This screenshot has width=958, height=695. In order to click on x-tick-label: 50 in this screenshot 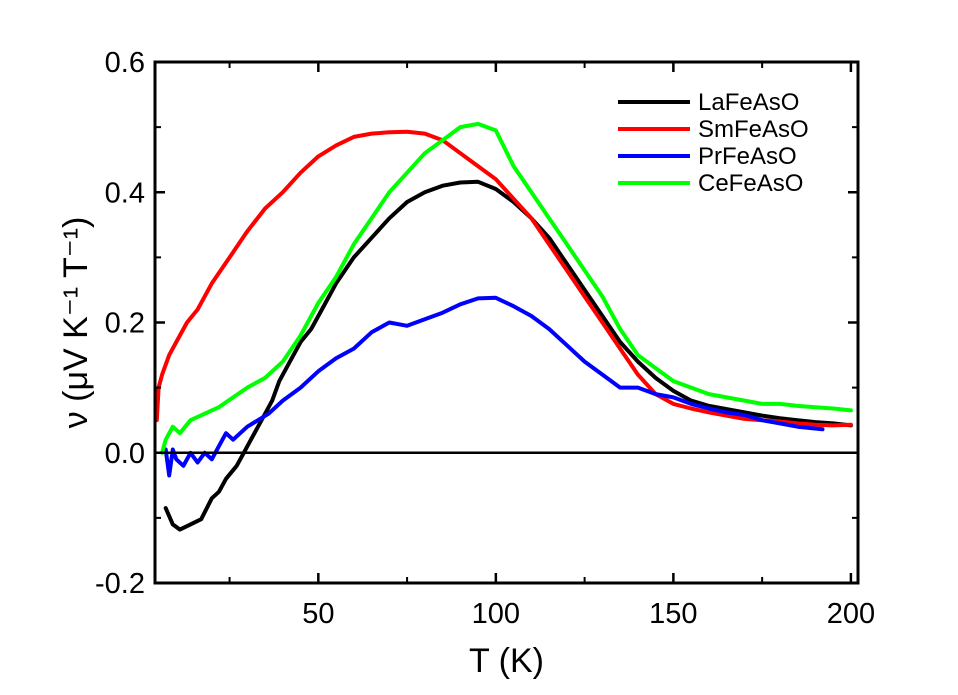, I will do `click(318, 614)`.